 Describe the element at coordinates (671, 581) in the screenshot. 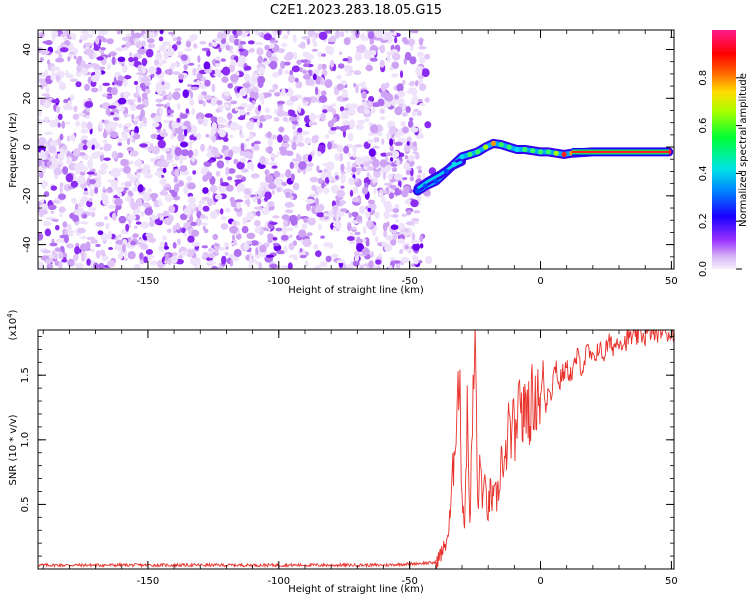

I see `snr-x-tick-label: 50` at that location.